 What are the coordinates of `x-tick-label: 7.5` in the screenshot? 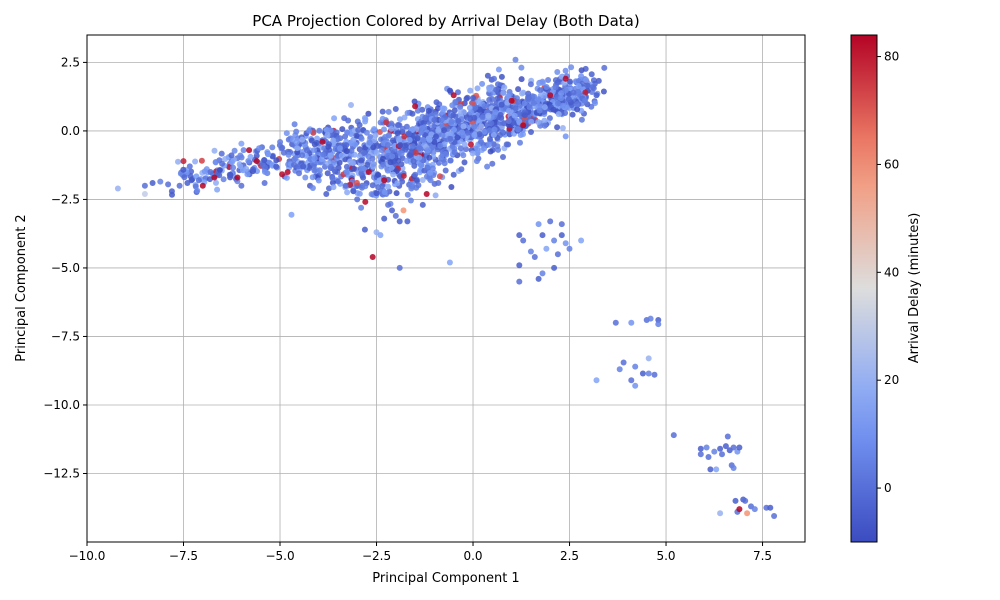 It's located at (762, 556).